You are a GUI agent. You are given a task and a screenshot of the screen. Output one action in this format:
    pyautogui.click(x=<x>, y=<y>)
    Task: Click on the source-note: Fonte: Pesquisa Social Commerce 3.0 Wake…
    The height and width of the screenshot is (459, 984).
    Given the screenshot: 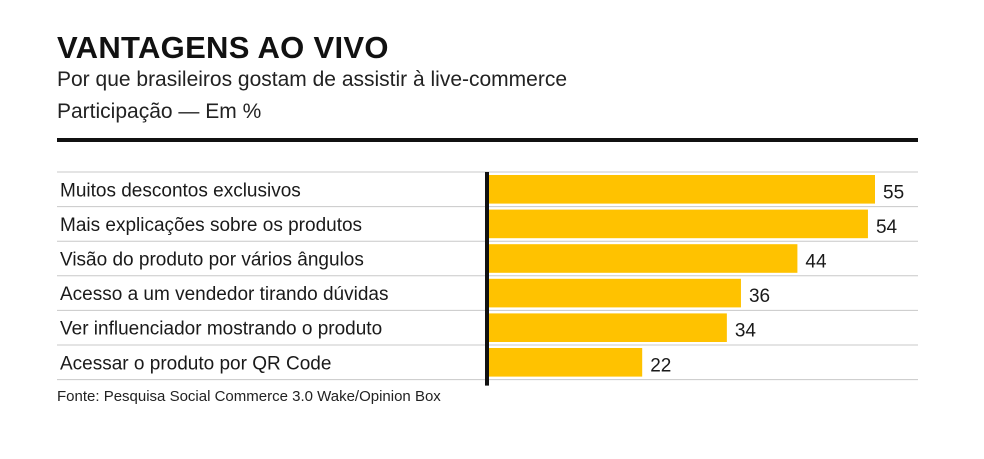 What is the action you would take?
    pyautogui.click(x=249, y=396)
    